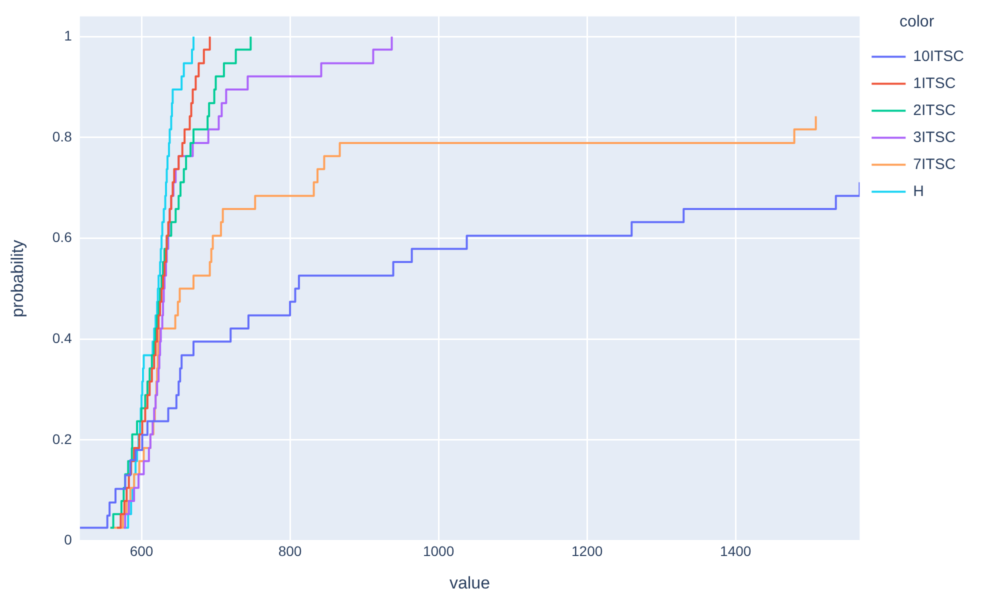  I want to click on y-tick-label: 0, so click(68, 540).